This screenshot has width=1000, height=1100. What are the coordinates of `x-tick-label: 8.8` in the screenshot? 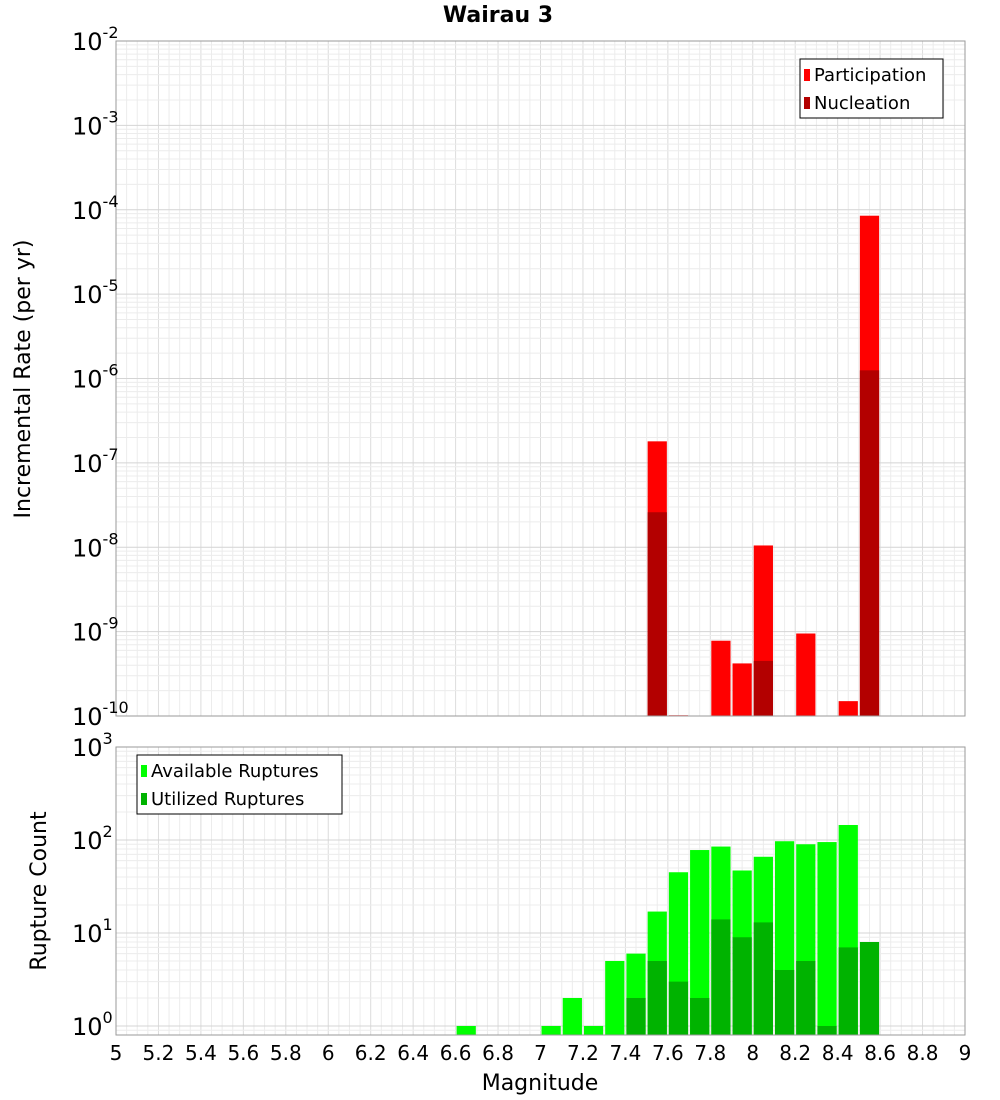 It's located at (923, 1053).